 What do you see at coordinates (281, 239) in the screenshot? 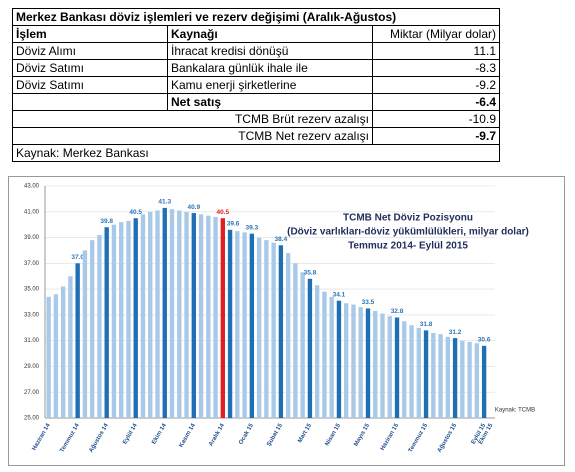
I see `value-label: 38.4` at bounding box center [281, 239].